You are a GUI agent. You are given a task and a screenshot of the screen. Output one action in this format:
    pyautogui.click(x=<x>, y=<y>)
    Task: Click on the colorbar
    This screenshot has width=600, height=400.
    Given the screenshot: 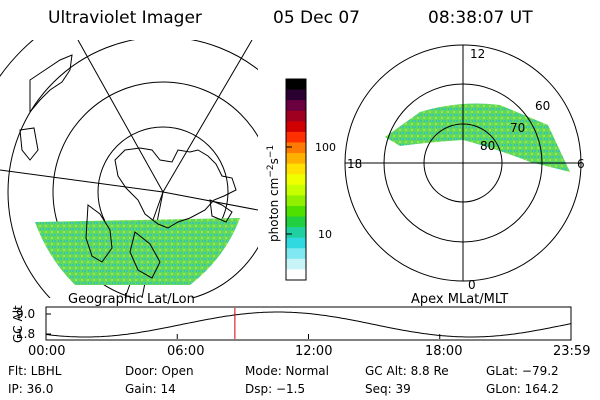 What is the action you would take?
    pyautogui.click(x=296, y=179)
    